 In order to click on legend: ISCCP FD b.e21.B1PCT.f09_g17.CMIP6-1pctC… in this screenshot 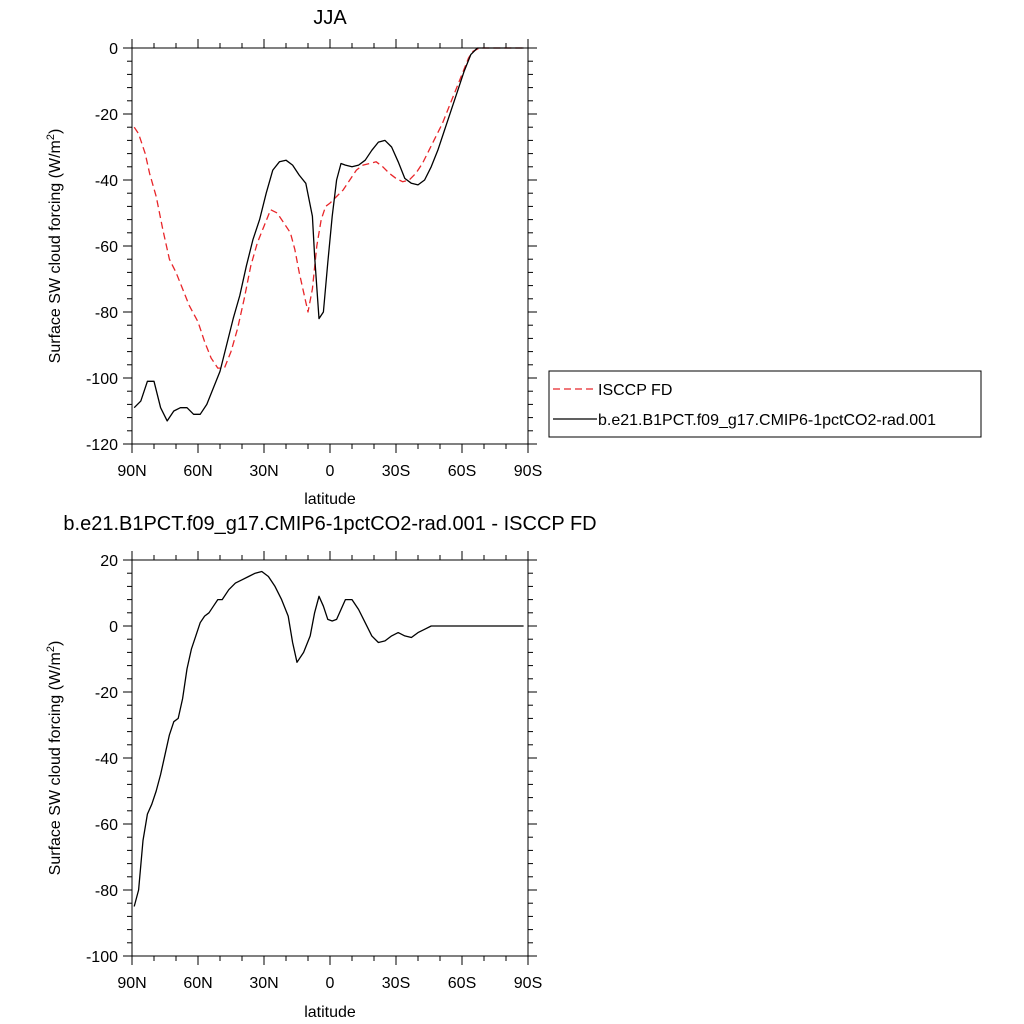, I will do `click(765, 404)`.